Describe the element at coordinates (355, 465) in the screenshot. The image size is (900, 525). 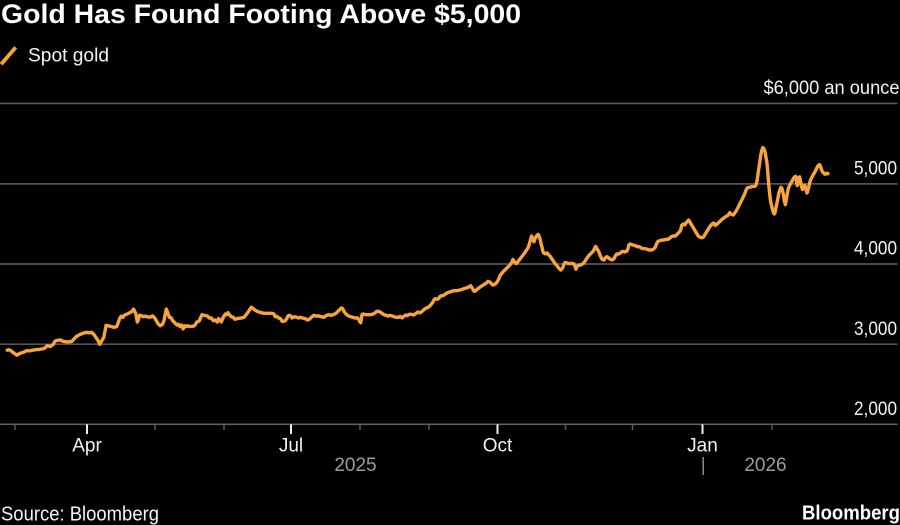
I see `svg-text: 2025` at that location.